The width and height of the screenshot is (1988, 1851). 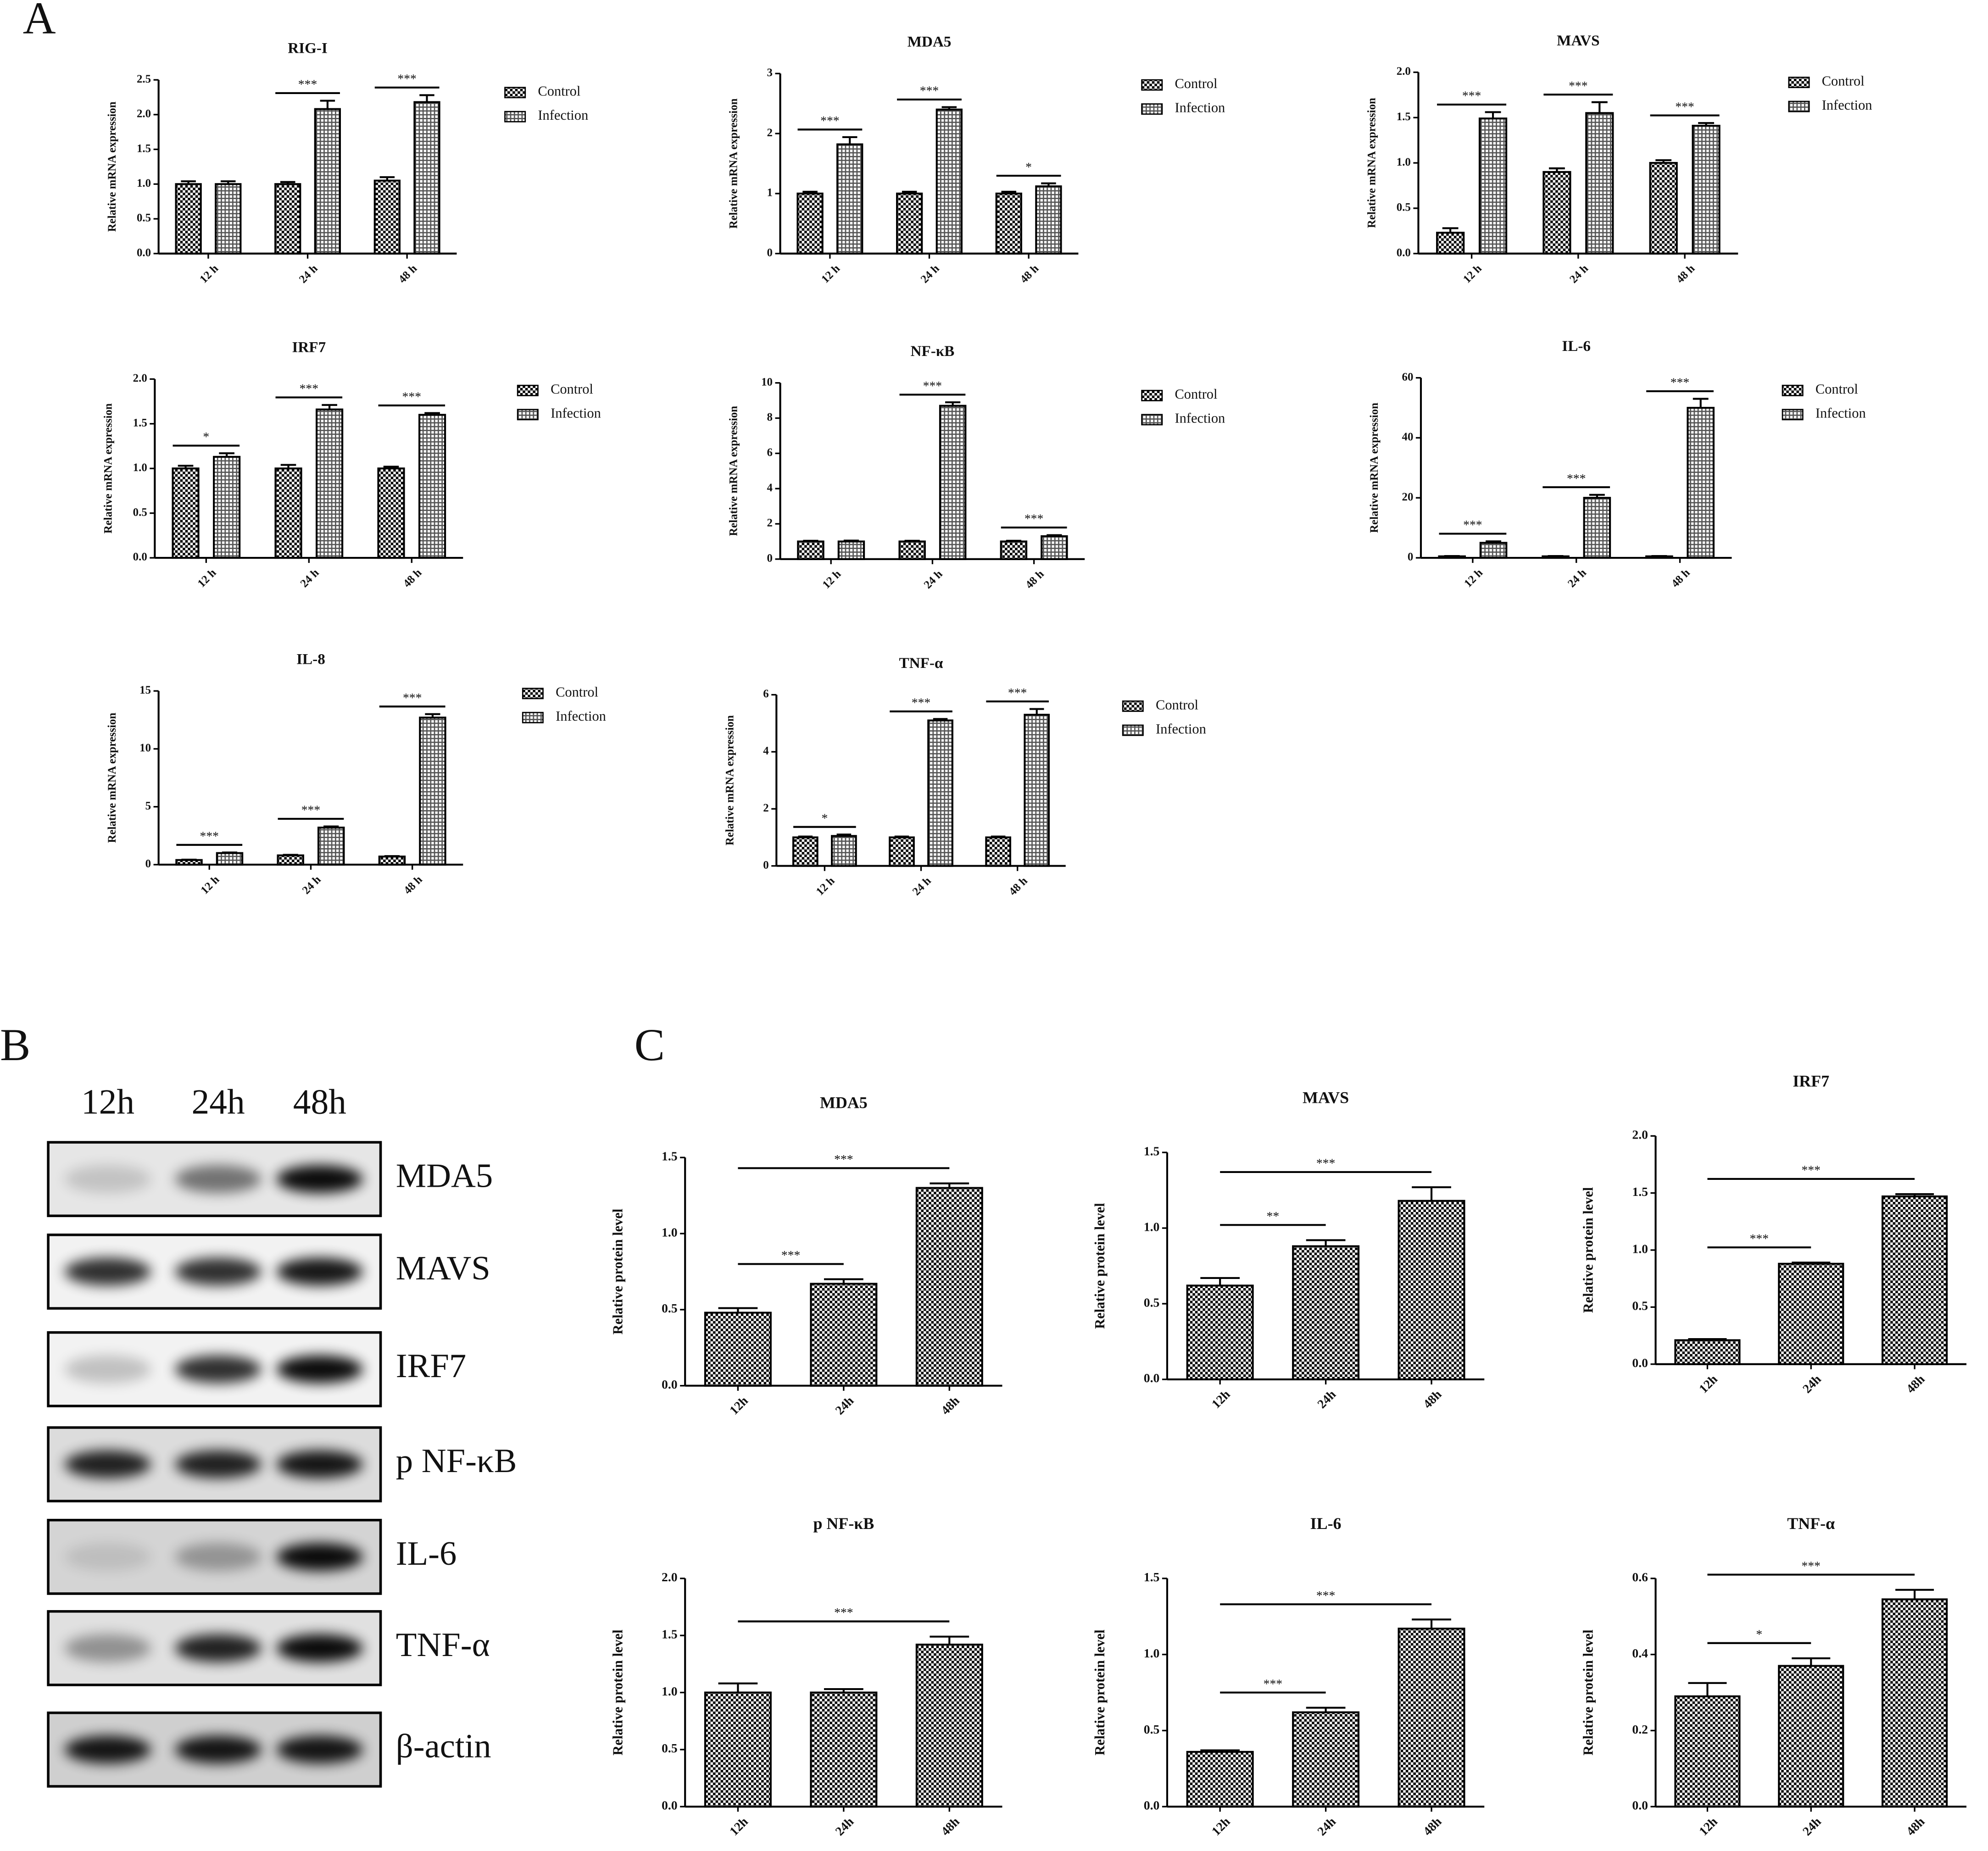 I want to click on x-tick-label: 12 h, so click(x=210, y=885).